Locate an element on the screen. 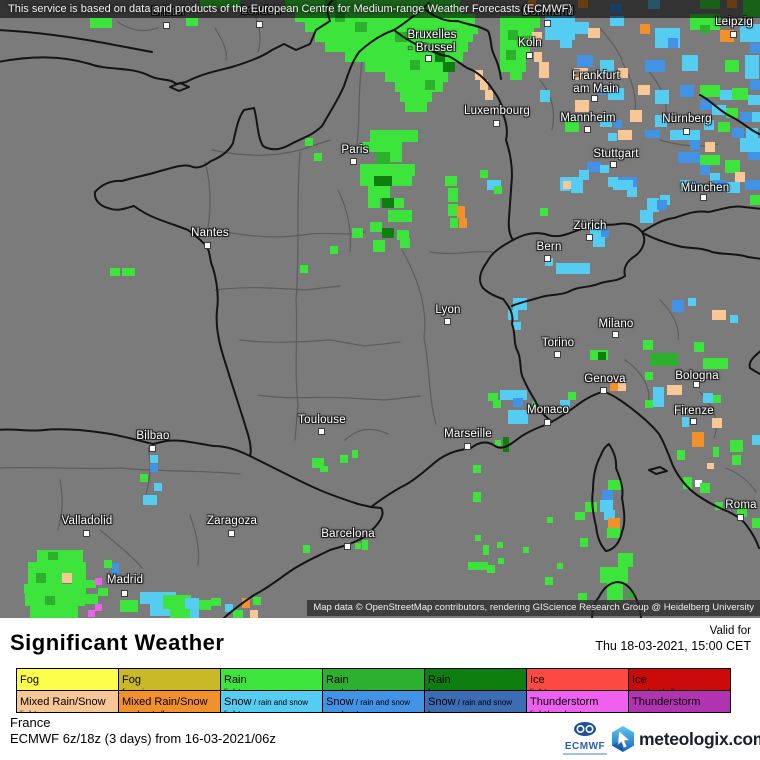 This screenshot has height=760, width=760. ecmwf-logo: ECMWF is located at coordinates (585, 738).